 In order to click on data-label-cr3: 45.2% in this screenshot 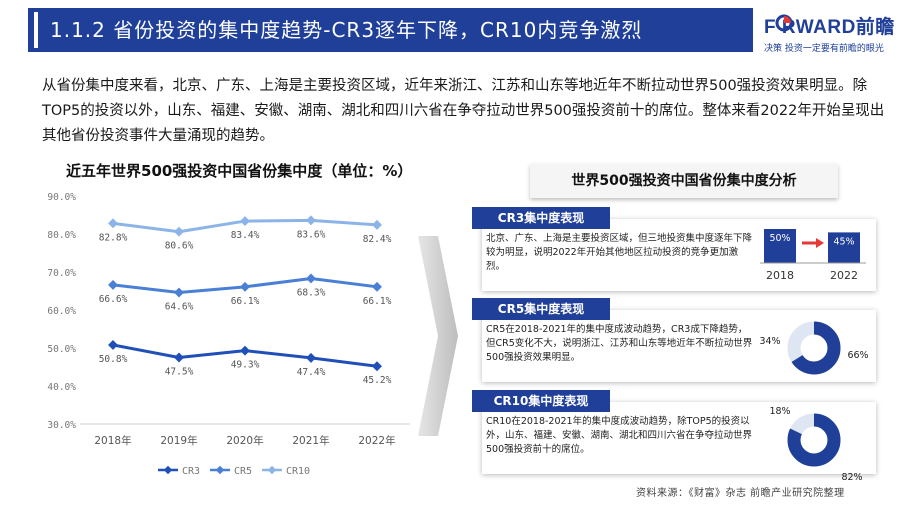, I will do `click(377, 380)`.